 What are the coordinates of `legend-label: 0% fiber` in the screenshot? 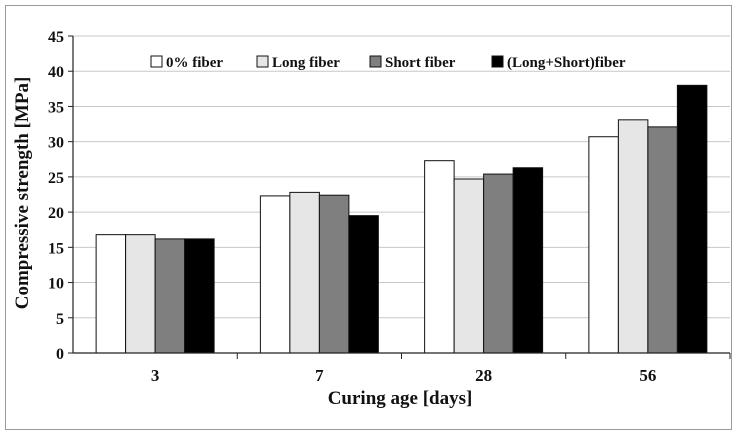 It's located at (194, 63).